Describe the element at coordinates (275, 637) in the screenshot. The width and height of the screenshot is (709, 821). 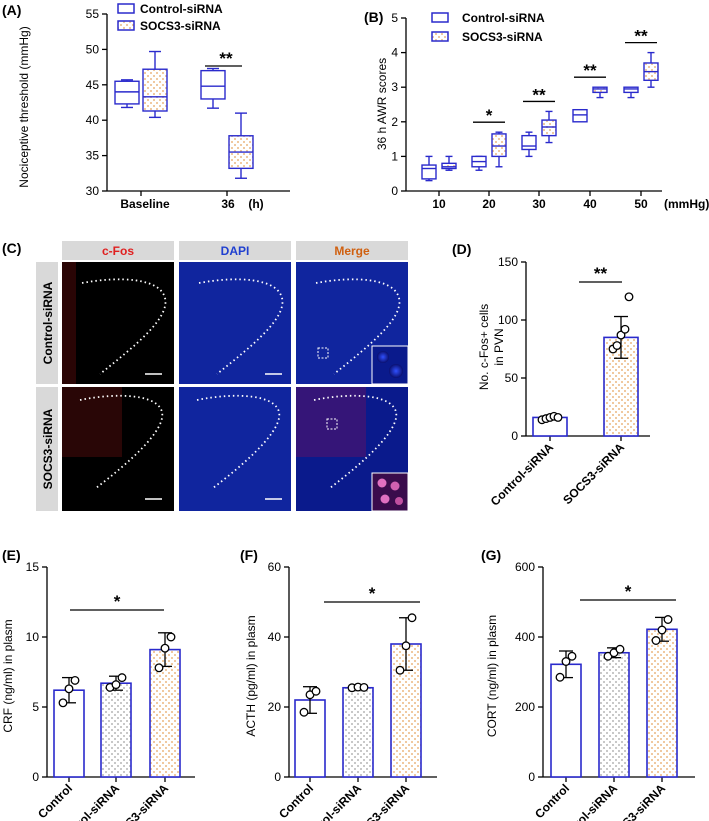
I see `panel-f-ytick-label: 40` at that location.